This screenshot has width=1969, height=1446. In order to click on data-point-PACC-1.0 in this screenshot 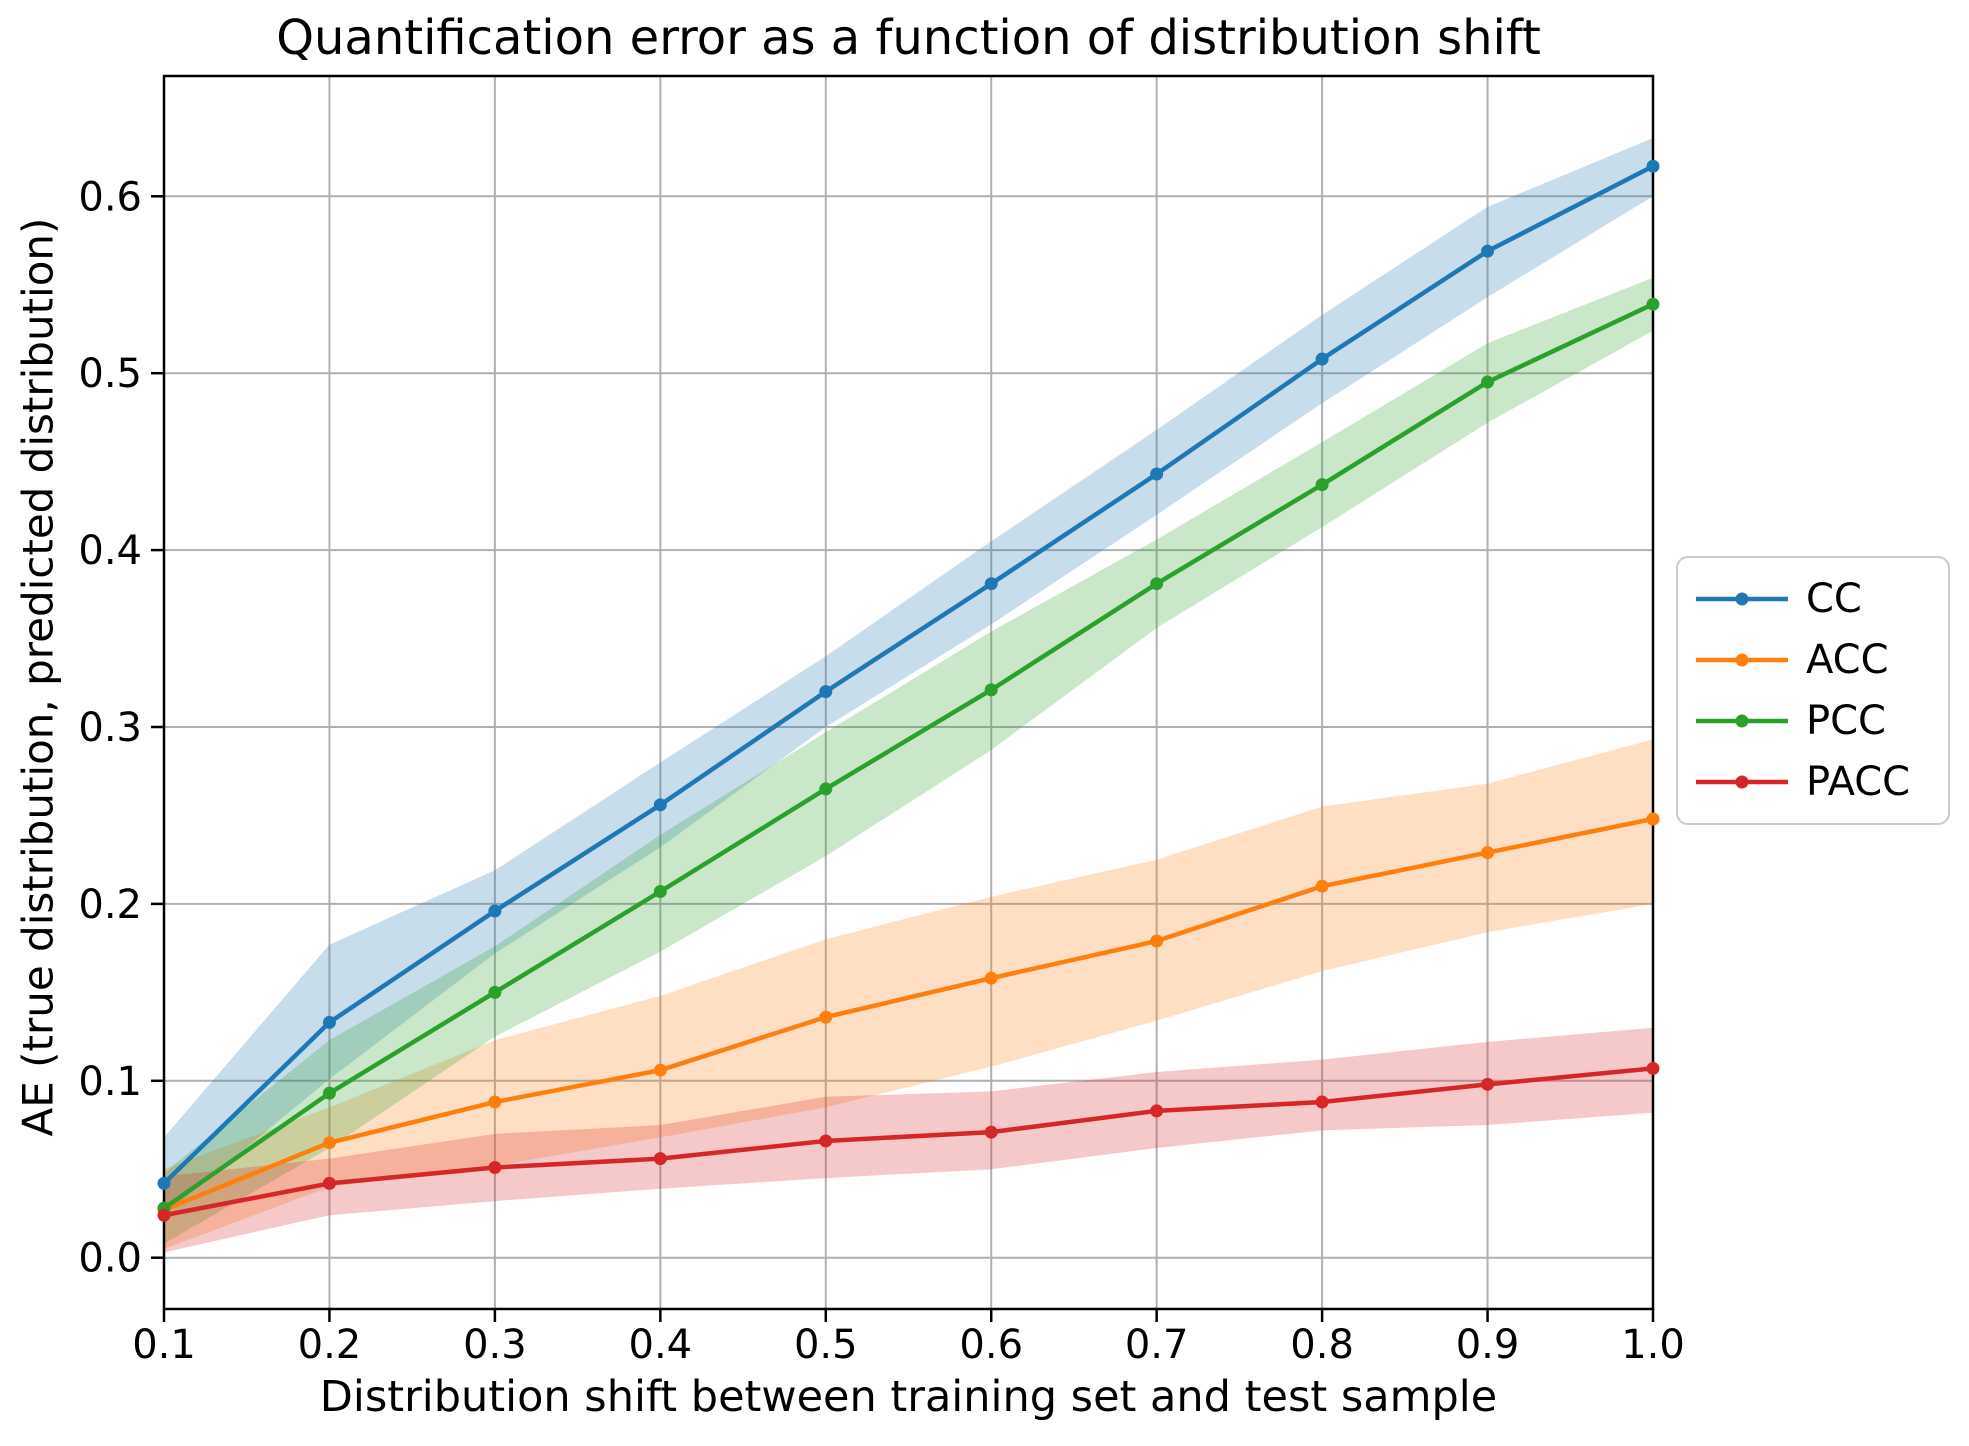, I will do `click(1653, 1068)`.